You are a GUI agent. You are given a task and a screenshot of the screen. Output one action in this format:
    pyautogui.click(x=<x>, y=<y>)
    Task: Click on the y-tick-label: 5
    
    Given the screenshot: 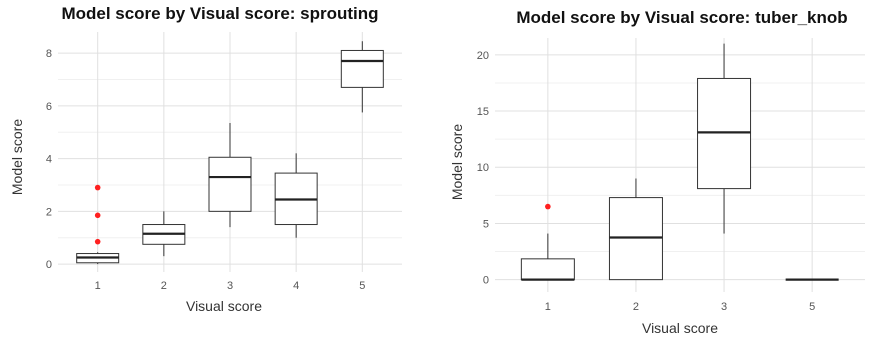 What is the action you would take?
    pyautogui.click(x=486, y=224)
    